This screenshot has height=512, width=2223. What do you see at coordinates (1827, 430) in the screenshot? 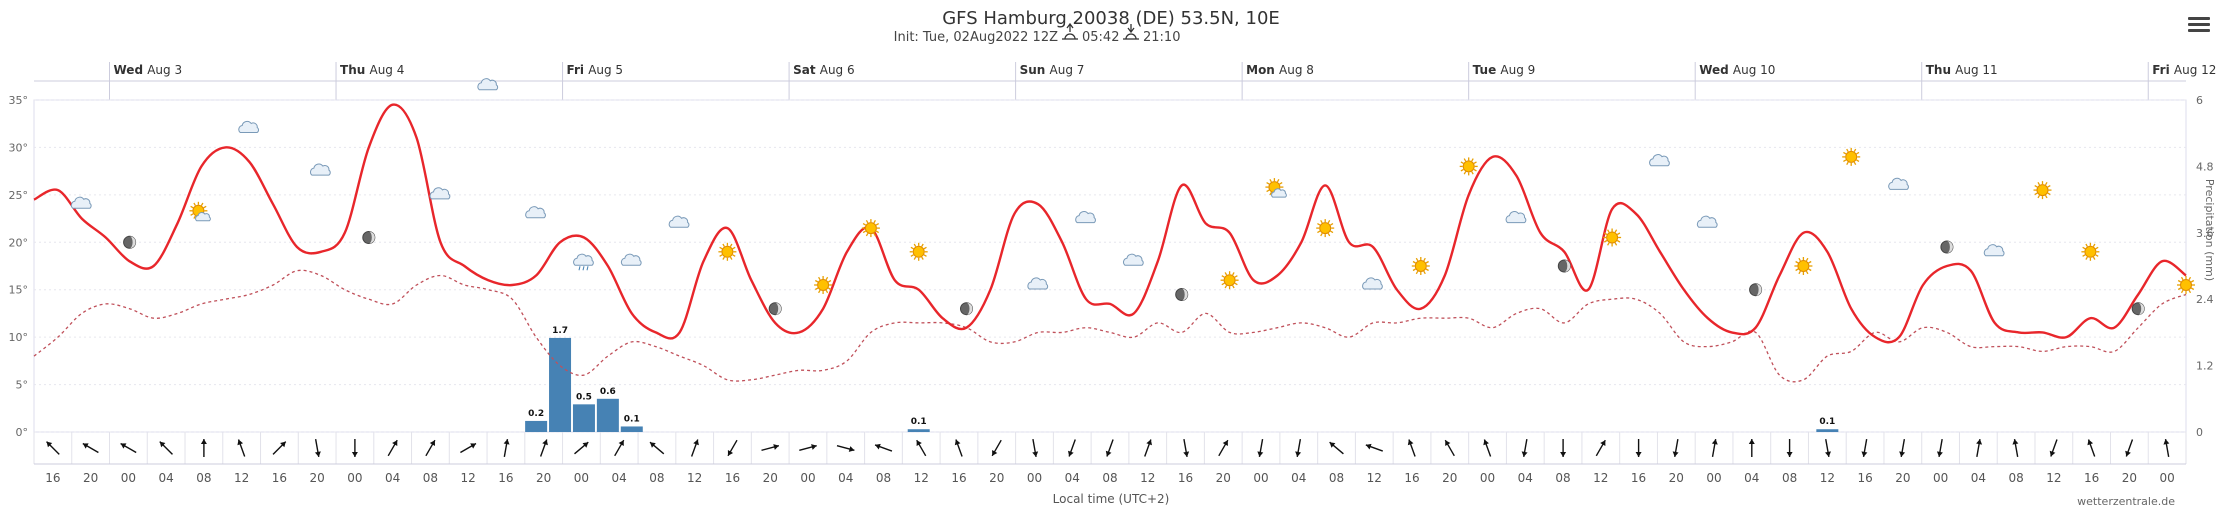
I see `precip-bar` at bounding box center [1827, 430].